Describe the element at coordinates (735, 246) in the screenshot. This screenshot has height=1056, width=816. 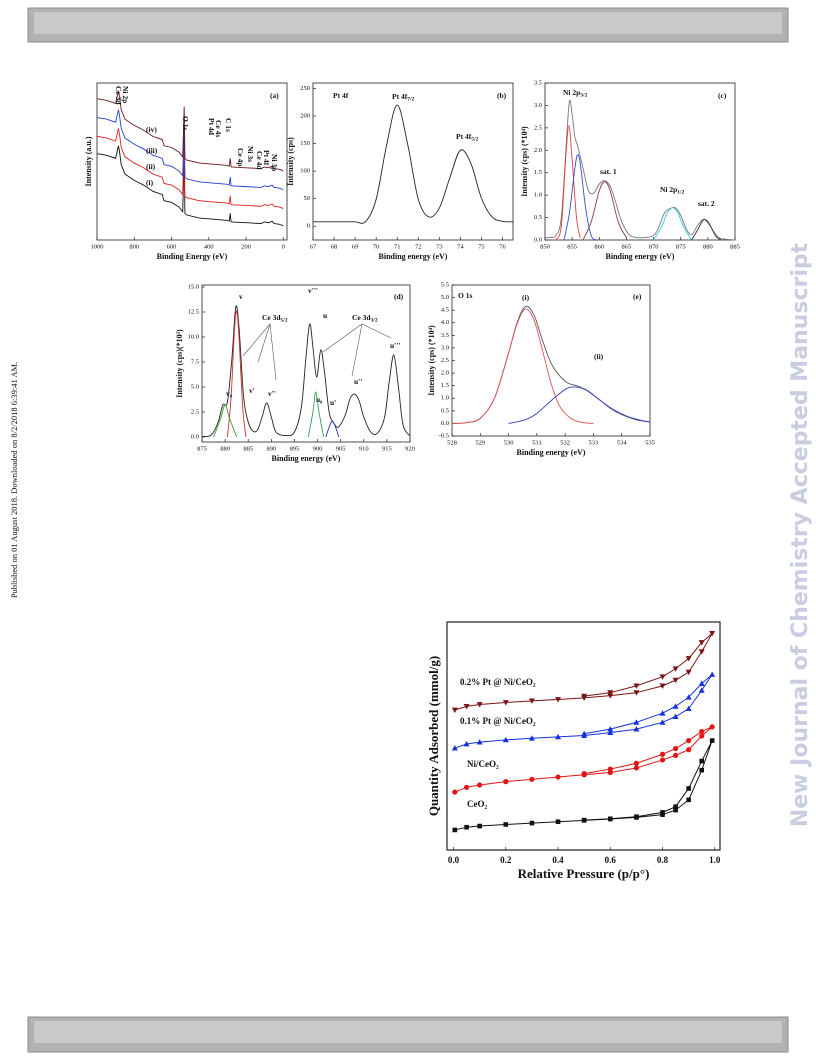
I see `x-tick-label: 885` at that location.